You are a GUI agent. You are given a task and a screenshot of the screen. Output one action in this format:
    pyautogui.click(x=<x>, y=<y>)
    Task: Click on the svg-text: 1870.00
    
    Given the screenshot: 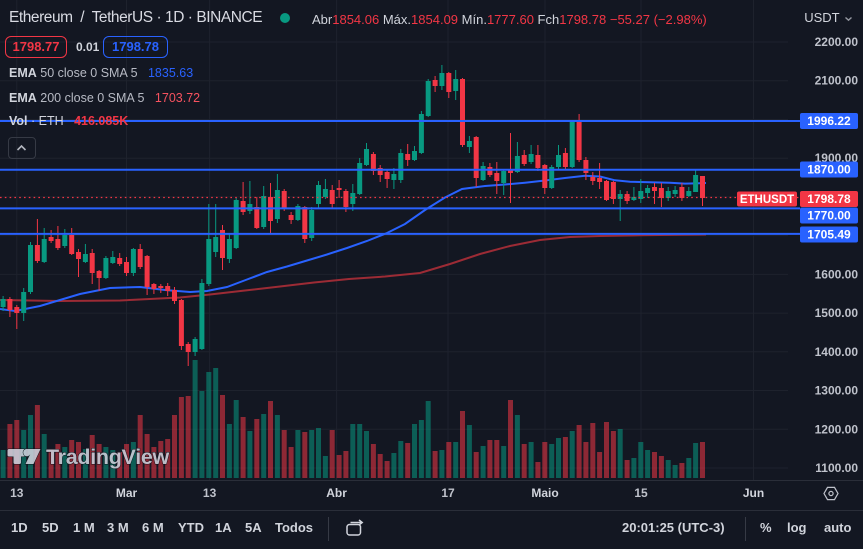 What is the action you would take?
    pyautogui.click(x=829, y=170)
    